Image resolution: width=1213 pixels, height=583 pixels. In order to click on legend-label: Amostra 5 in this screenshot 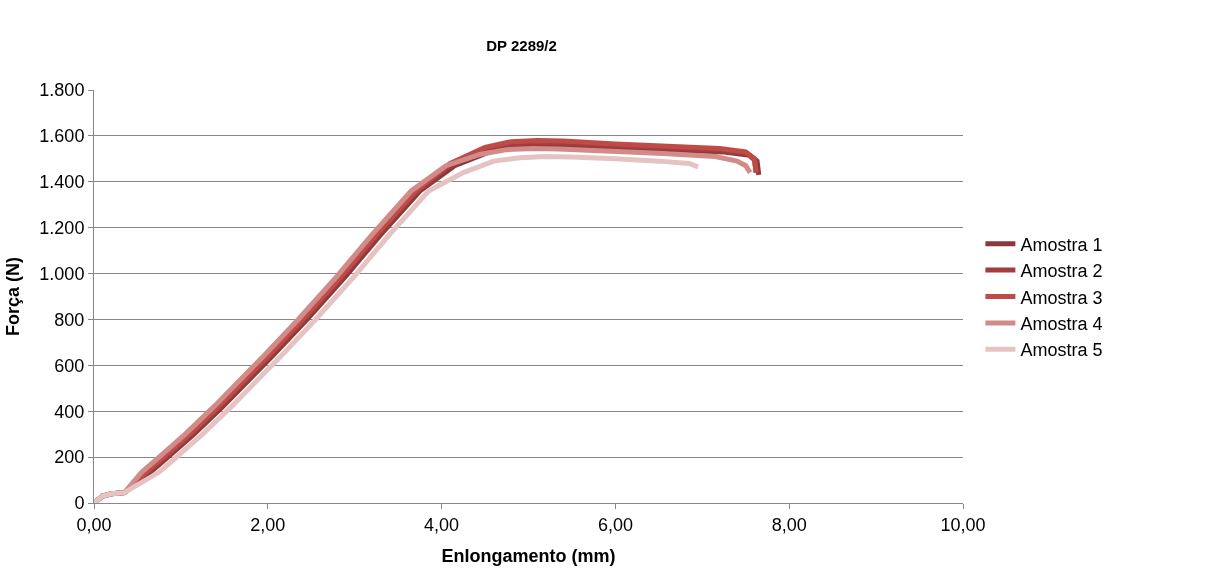, I will do `click(1061, 350)`.